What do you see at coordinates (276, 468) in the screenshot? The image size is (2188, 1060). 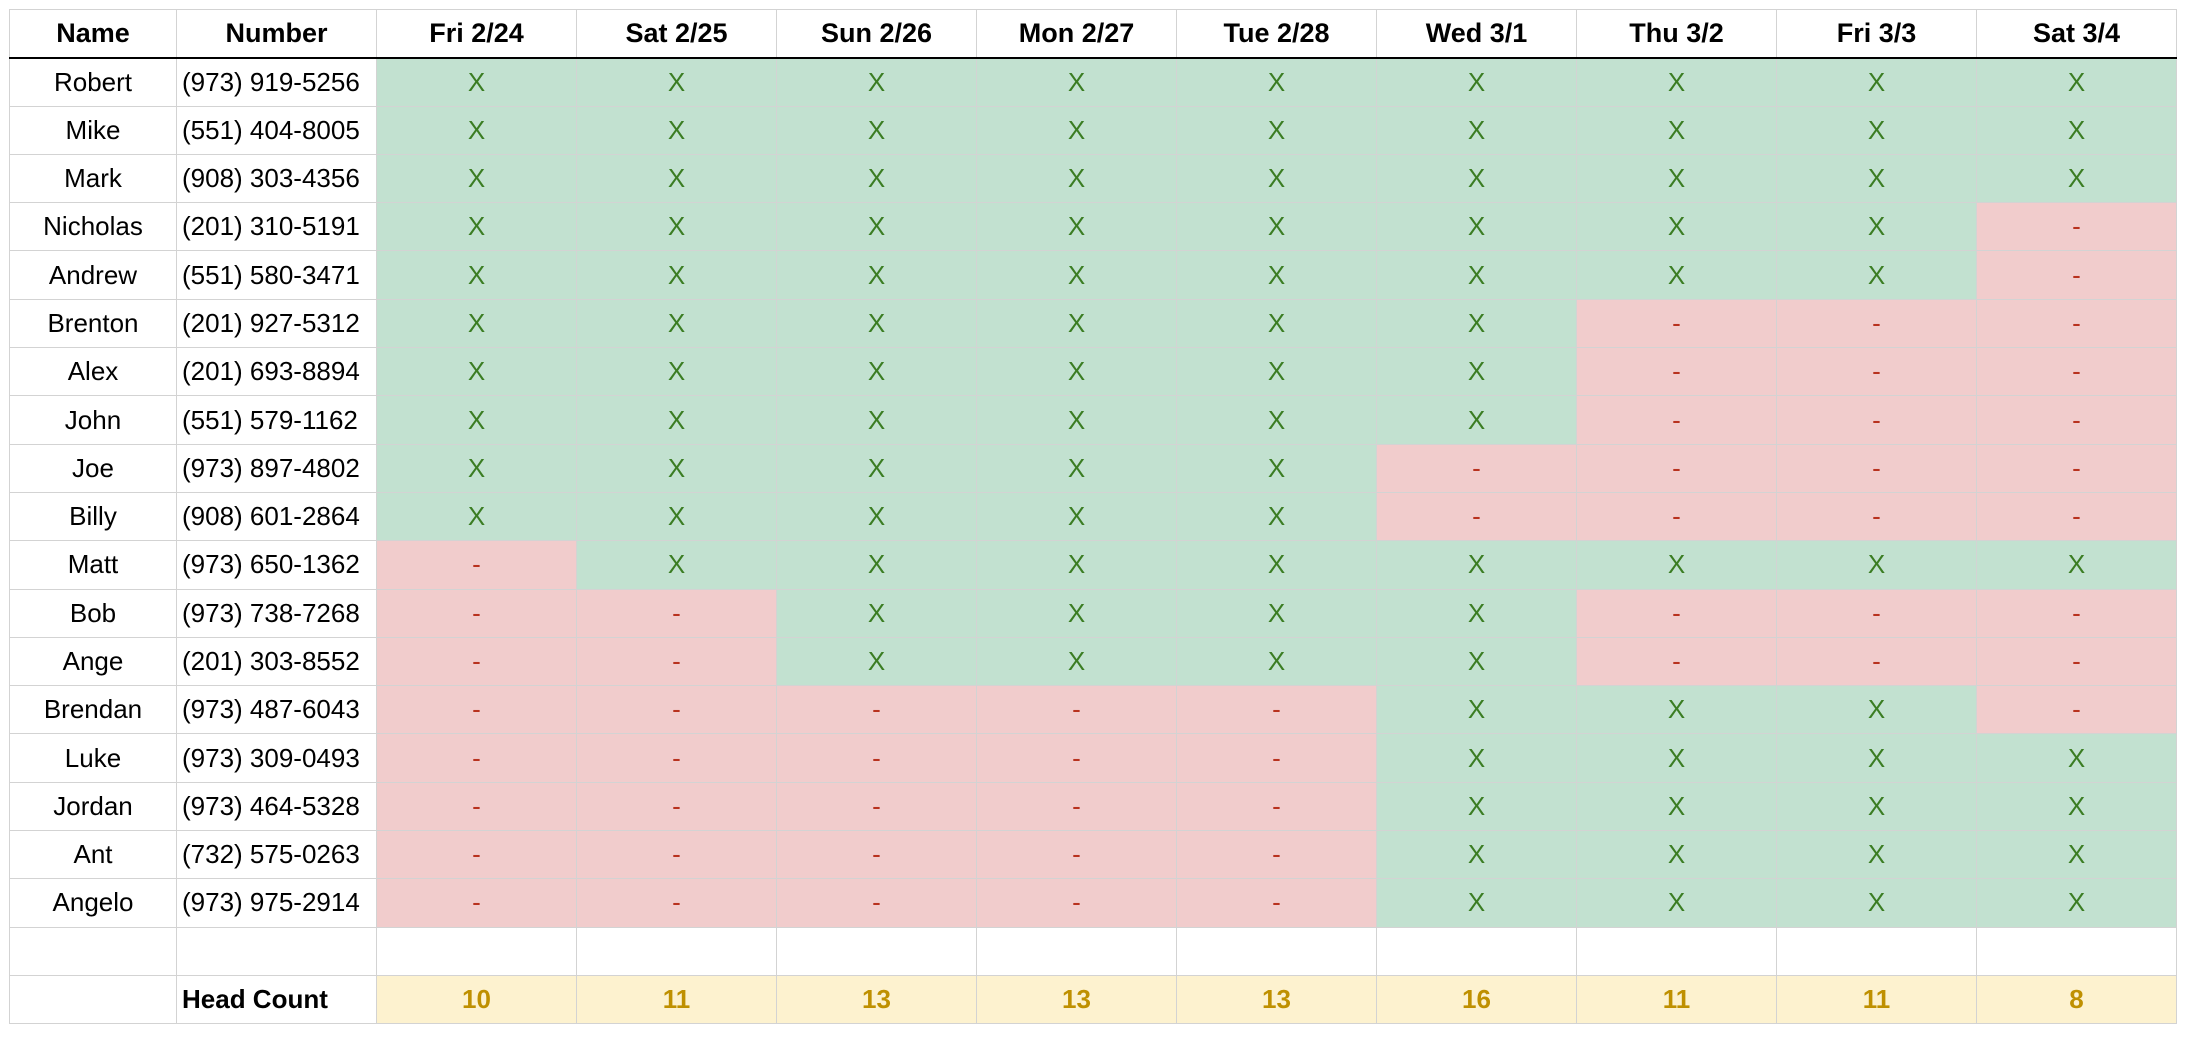 I see `phone-cell: (973) 897-4802` at bounding box center [276, 468].